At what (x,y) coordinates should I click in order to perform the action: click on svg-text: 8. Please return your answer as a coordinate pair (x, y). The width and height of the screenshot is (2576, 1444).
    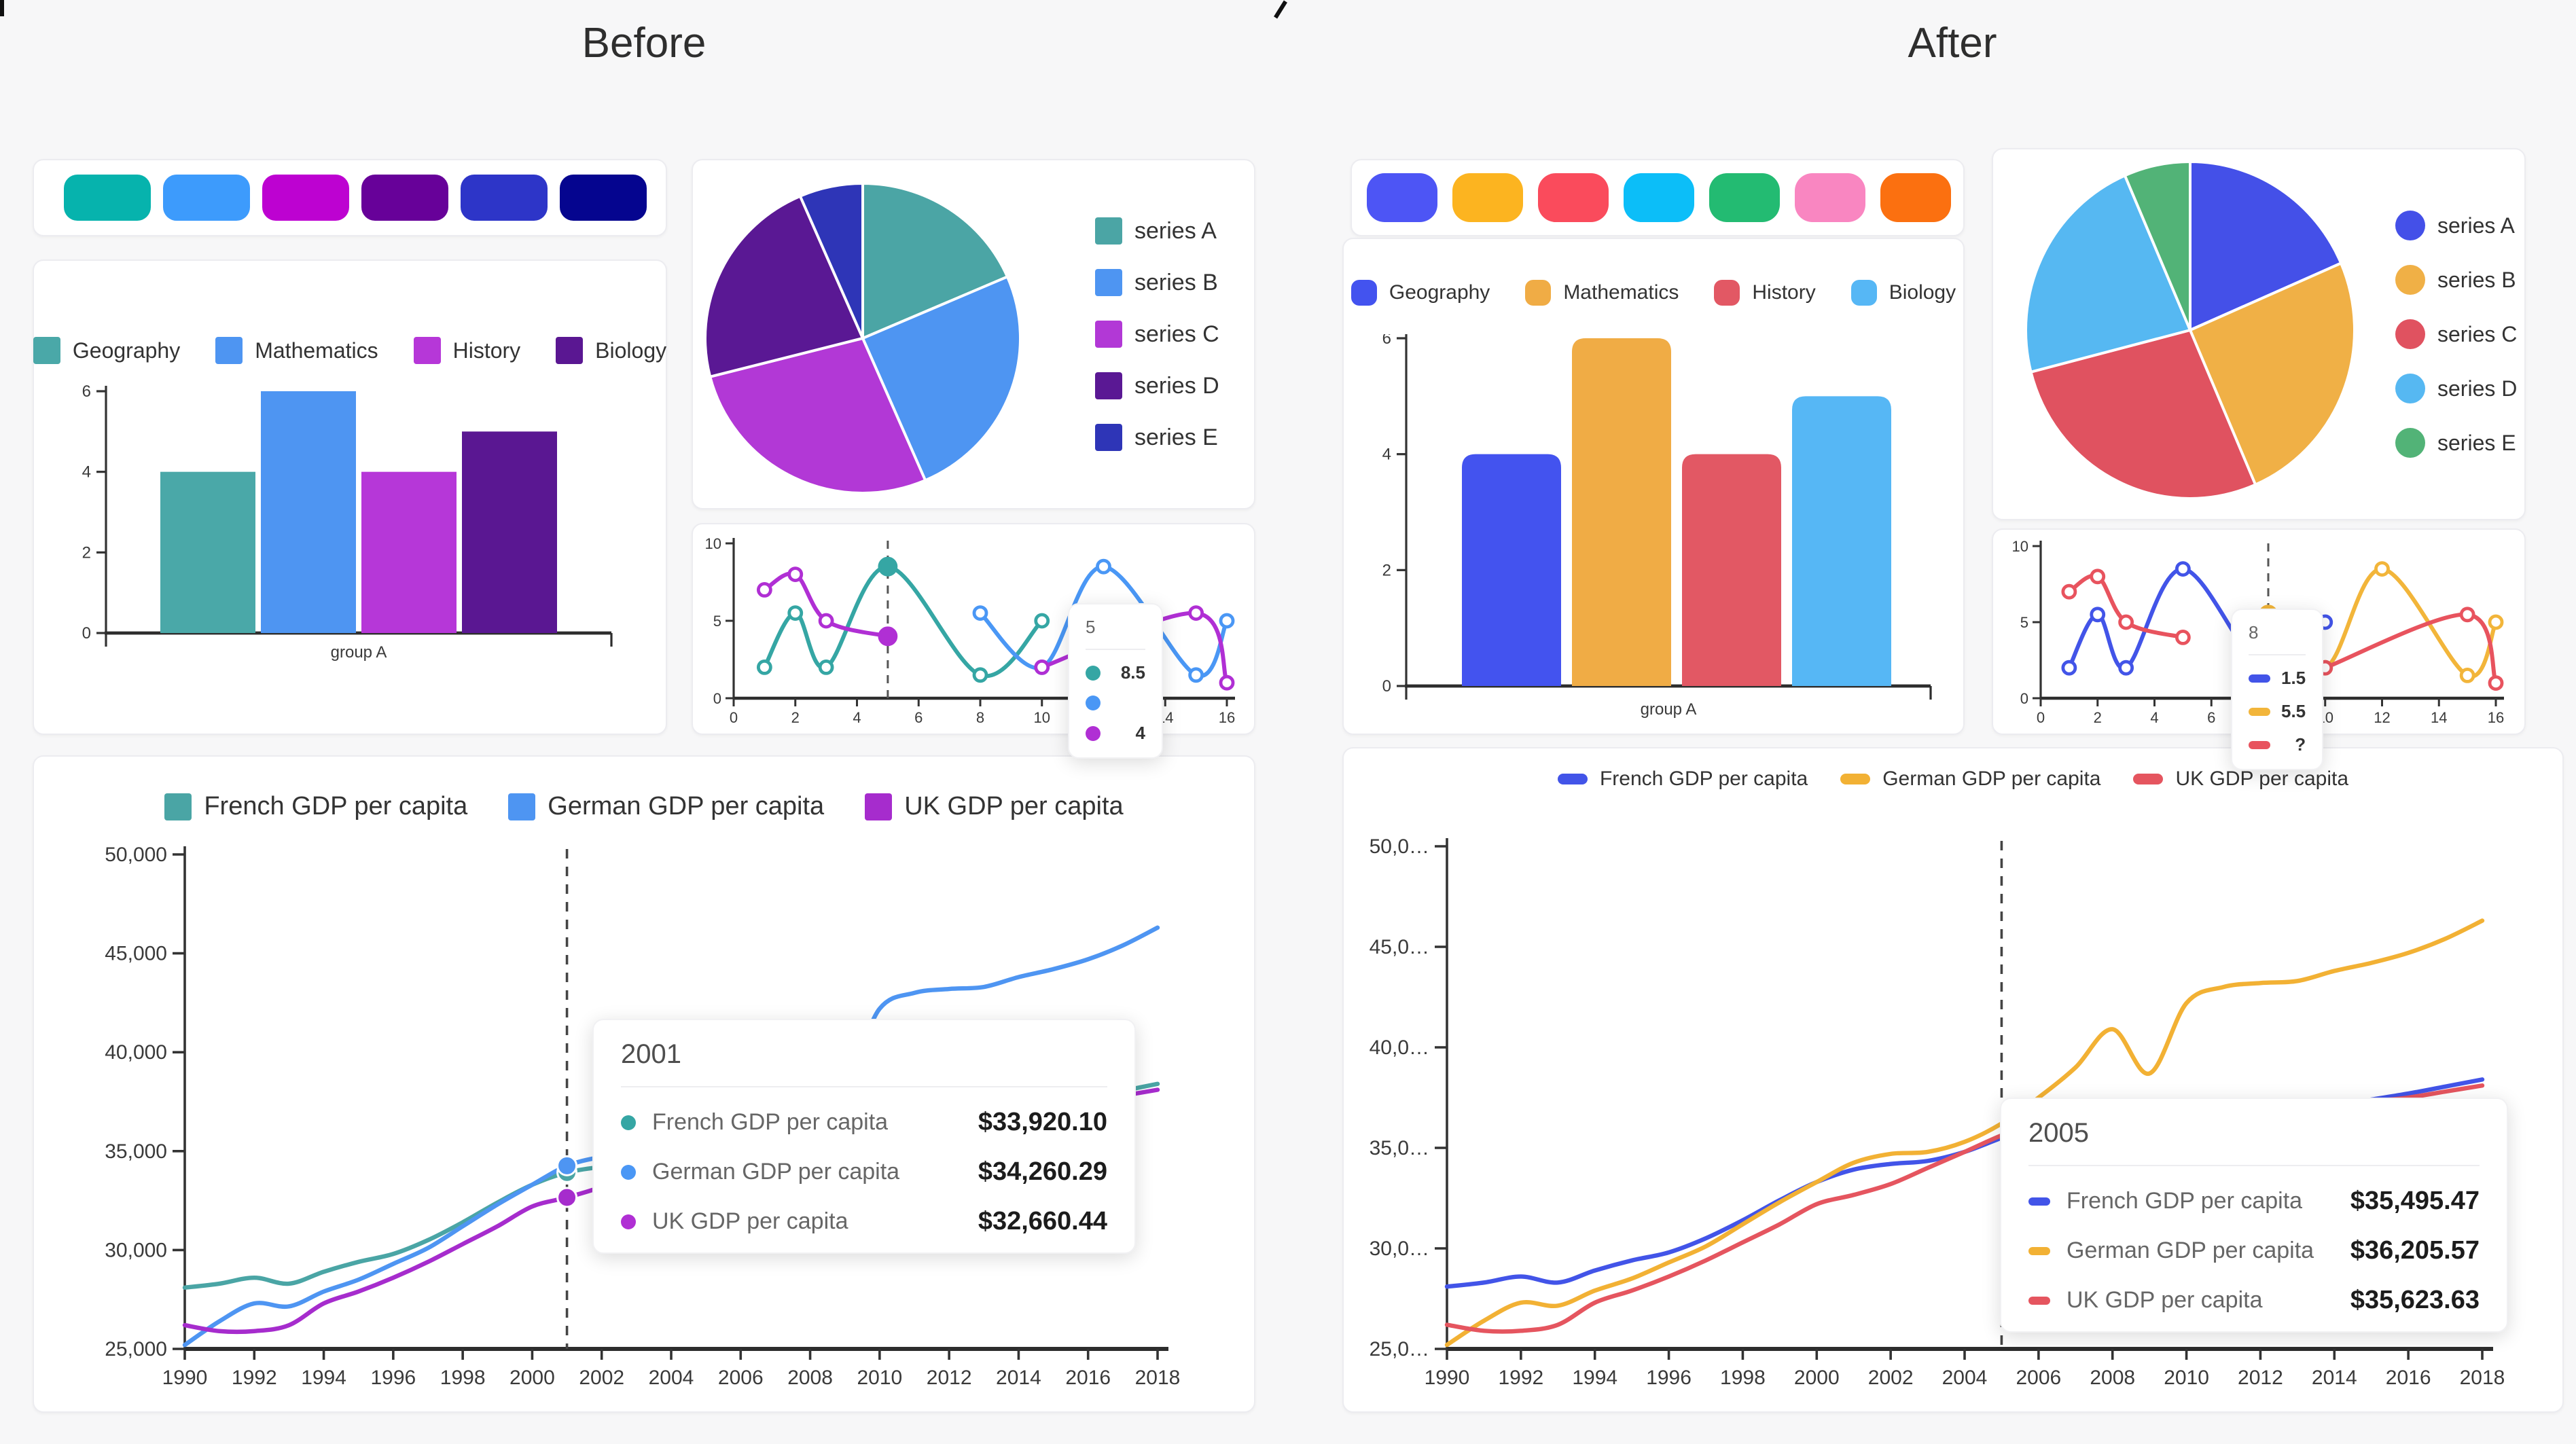
    Looking at the image, I should click on (980, 718).